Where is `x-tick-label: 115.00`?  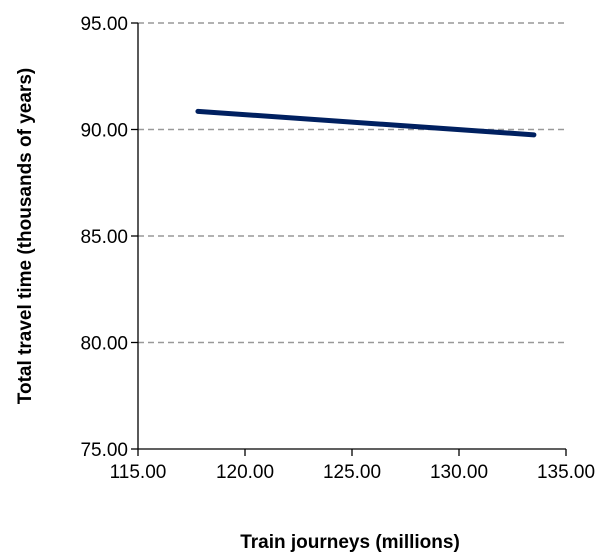 x-tick-label: 115.00 is located at coordinates (138, 472).